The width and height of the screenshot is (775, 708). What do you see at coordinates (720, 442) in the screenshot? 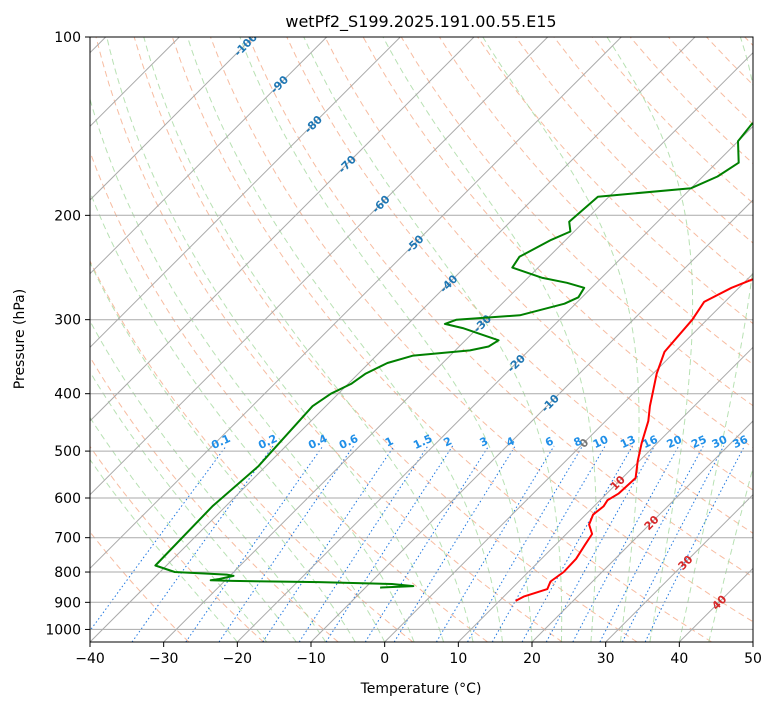
I see `mixing-ratio-label: 30` at bounding box center [720, 442].